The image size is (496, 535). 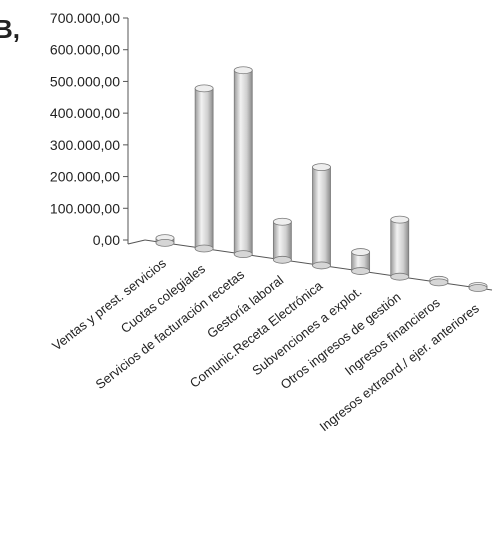 I want to click on floor-corner-line, so click(x=136, y=242).